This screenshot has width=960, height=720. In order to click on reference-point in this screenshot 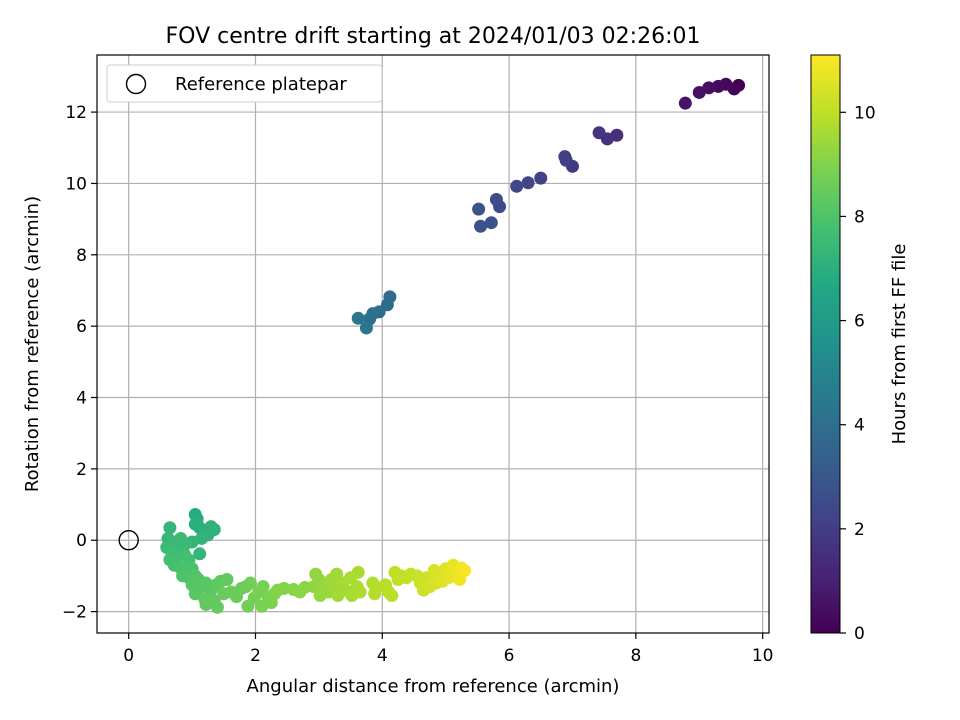, I will do `click(128, 540)`.